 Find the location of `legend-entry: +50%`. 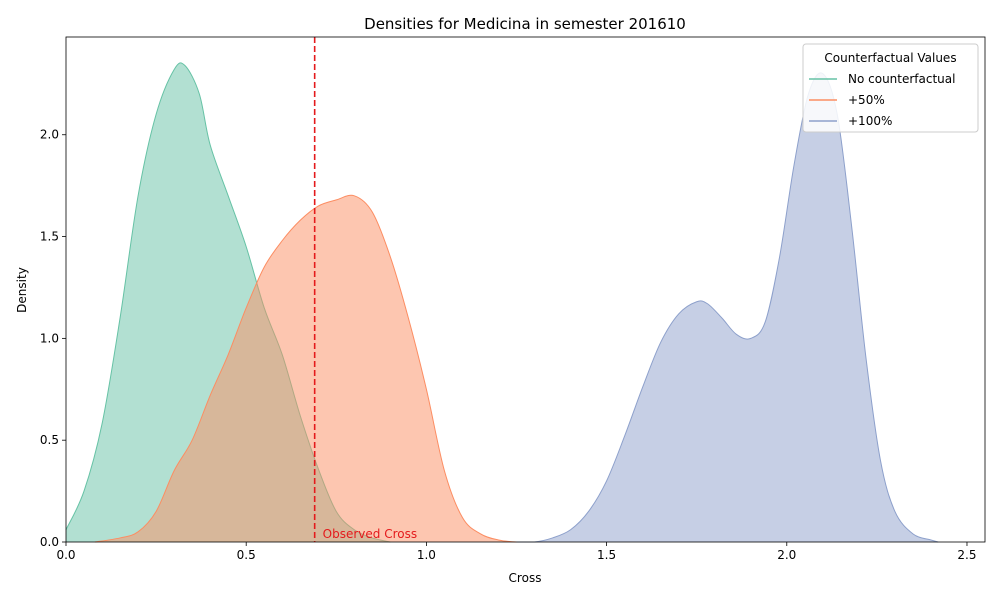

legend-entry: +50% is located at coordinates (866, 100).